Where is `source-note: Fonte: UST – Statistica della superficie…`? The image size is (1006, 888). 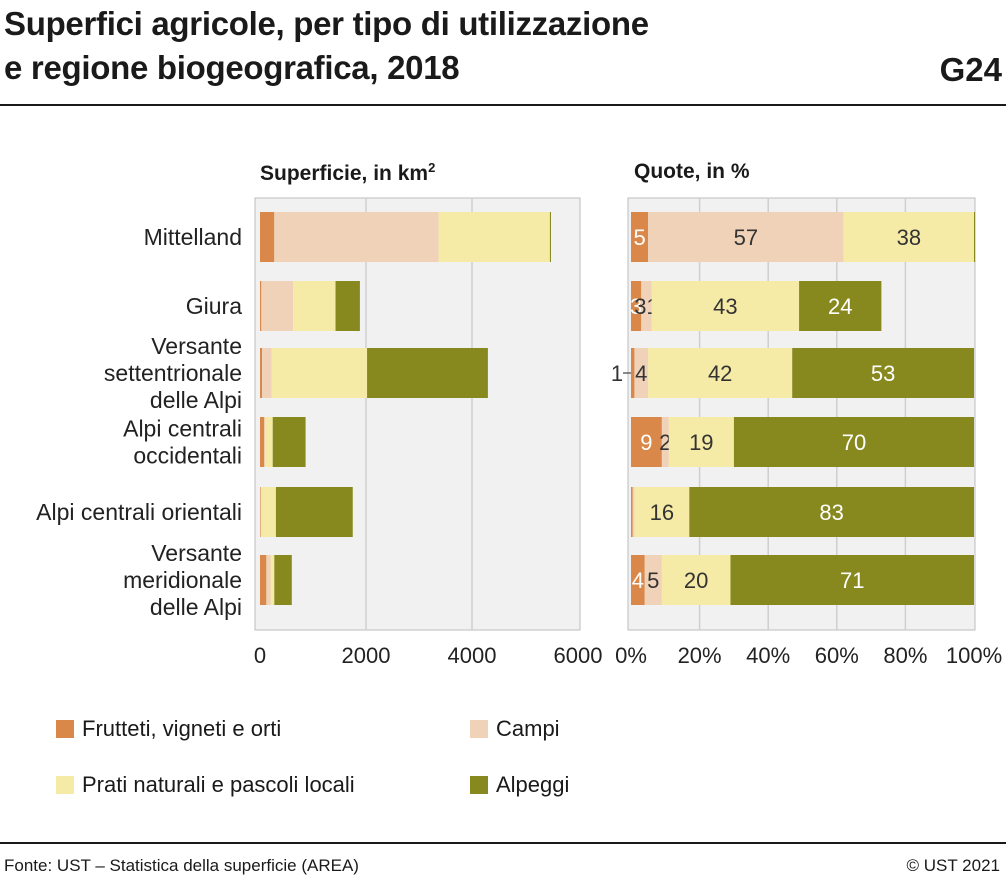
source-note: Fonte: UST – Statistica della superficie… is located at coordinates (181, 865).